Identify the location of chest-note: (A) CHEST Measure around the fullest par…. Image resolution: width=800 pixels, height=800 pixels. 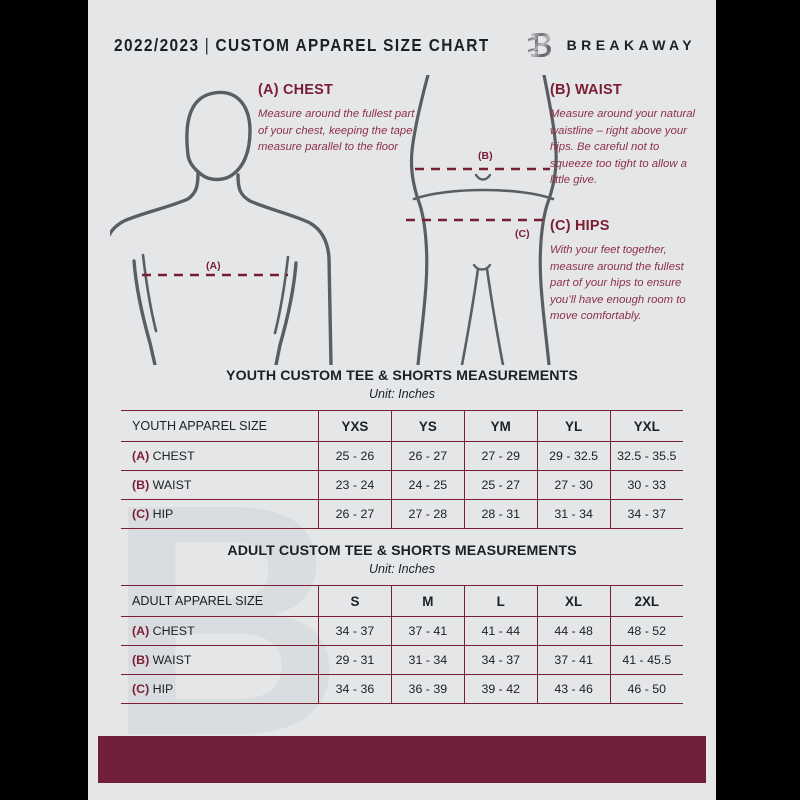
(338, 119).